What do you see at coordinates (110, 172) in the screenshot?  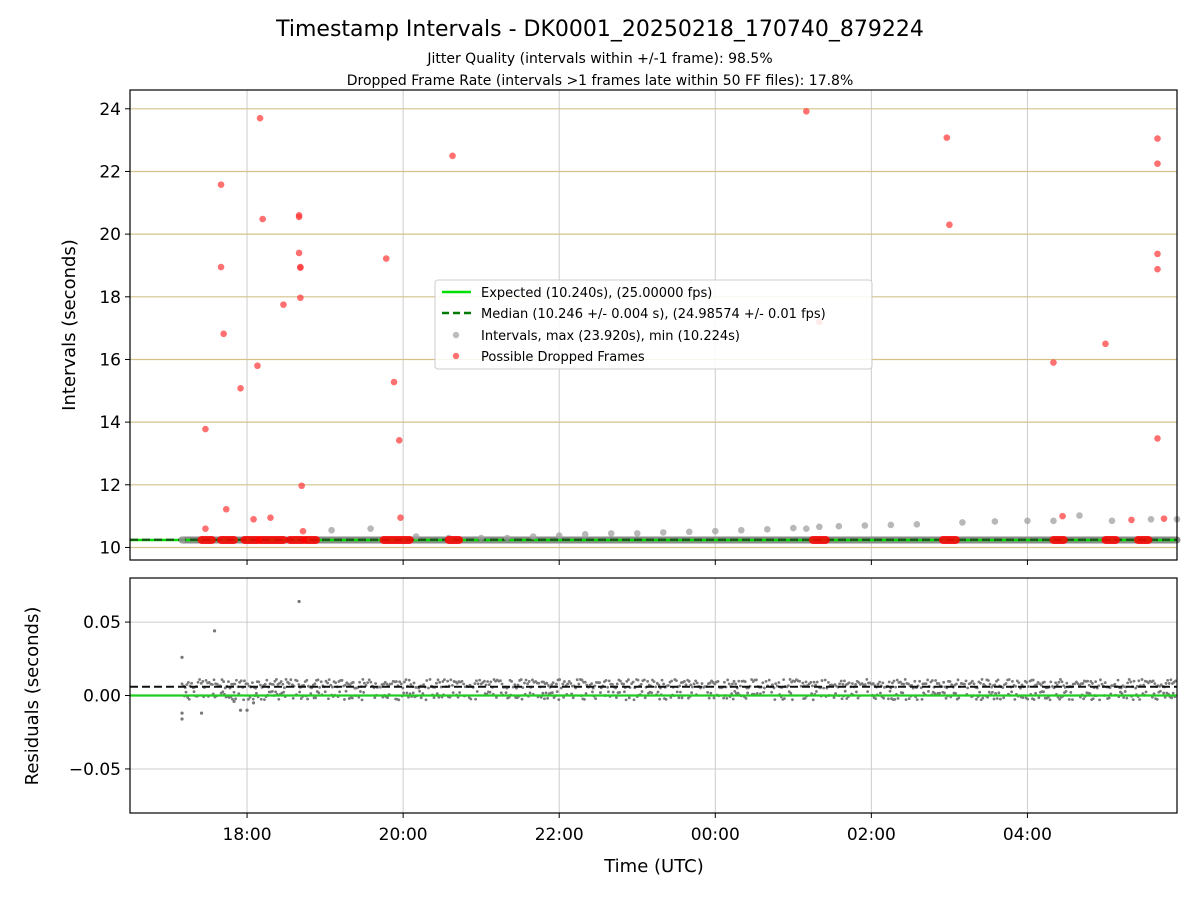 I see `top-y-tick-label: 22` at bounding box center [110, 172].